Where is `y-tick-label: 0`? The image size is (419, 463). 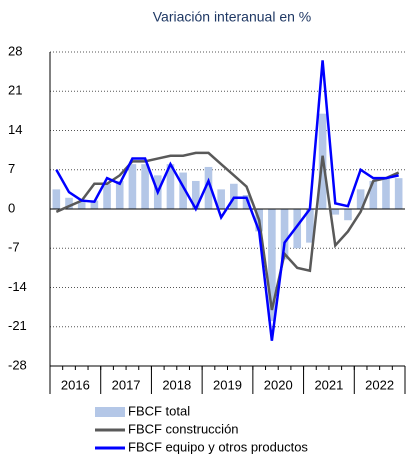
y-tick-label: 0 is located at coordinates (11, 207).